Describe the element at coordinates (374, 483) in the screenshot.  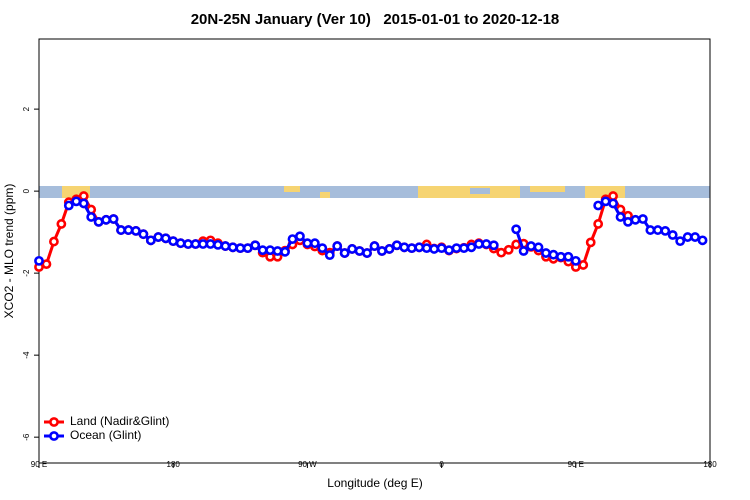
I see `x-axis-label: Longitude (deg E)` at that location.